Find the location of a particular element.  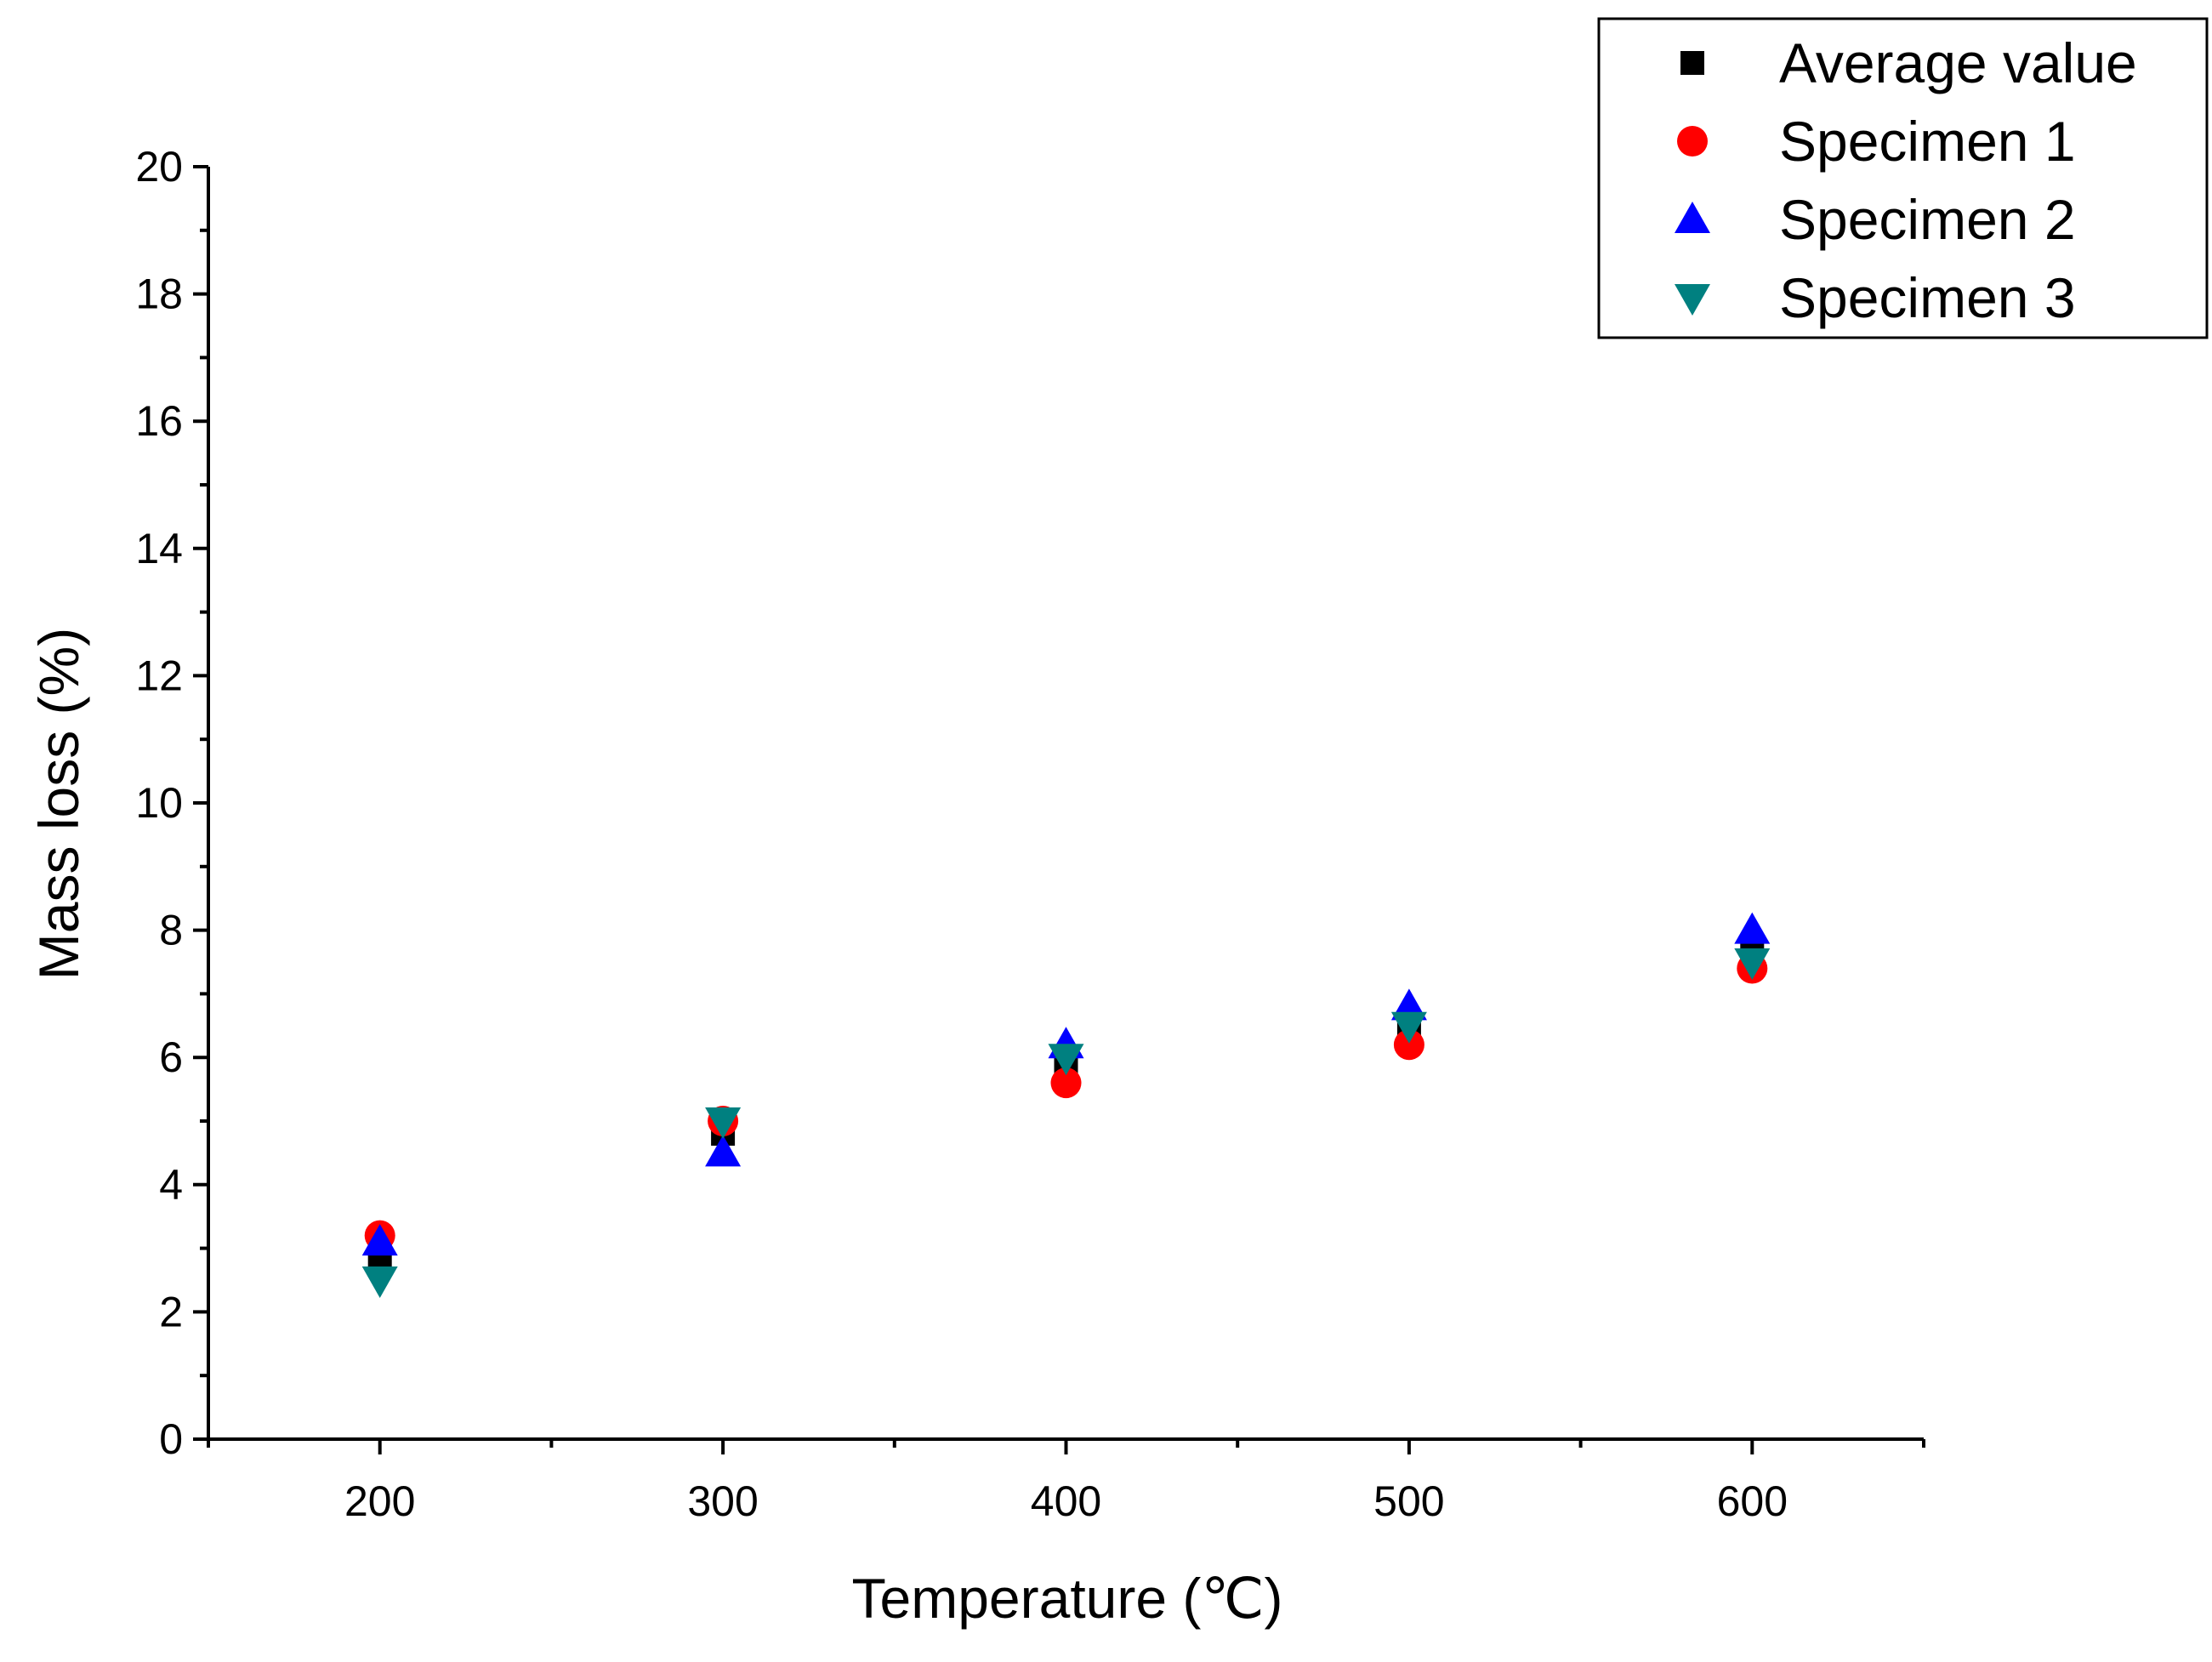

legend-label: Specimen 2 is located at coordinates (1928, 219).